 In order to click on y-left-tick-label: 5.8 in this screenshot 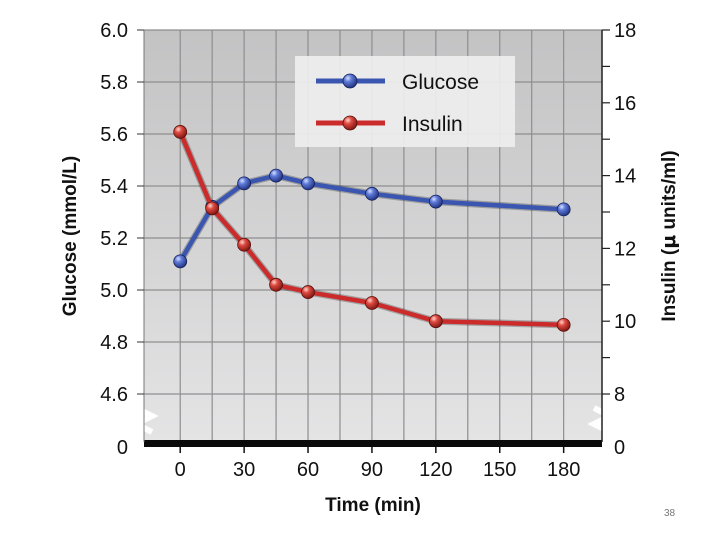, I will do `click(114, 83)`.